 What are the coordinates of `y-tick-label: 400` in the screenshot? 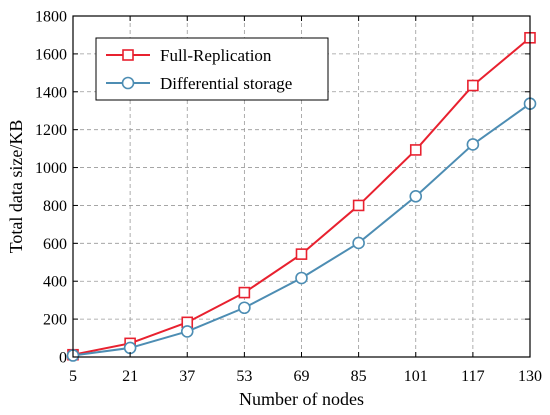 It's located at (55, 282).